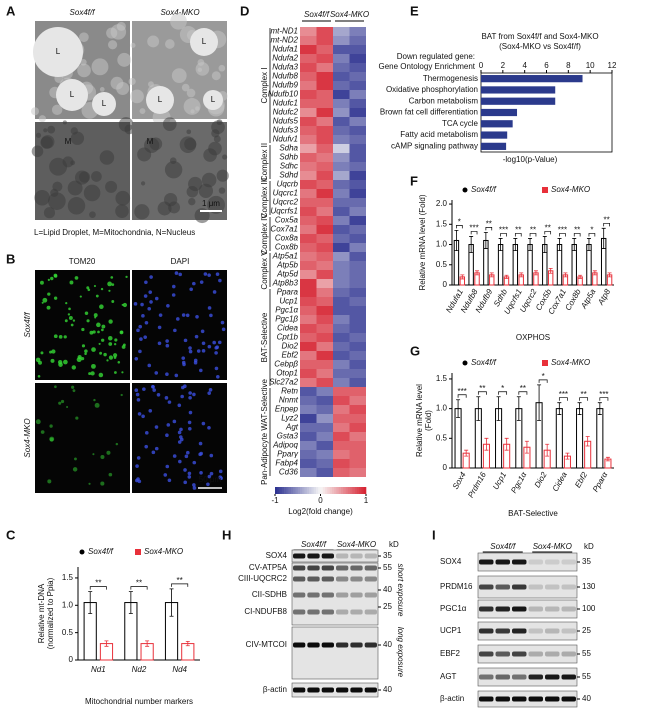 The height and width of the screenshot is (714, 648). I want to click on x-tick-label: Pparα, so click(600, 481).